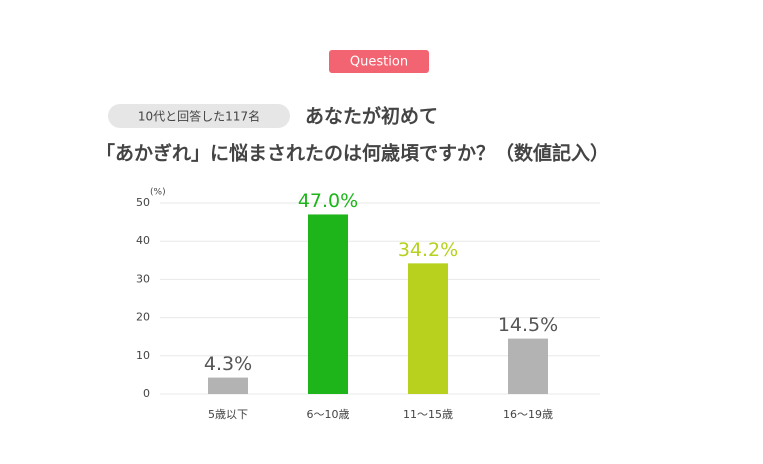 Image resolution: width=763 pixels, height=464 pixels. What do you see at coordinates (328, 414) in the screenshot?
I see `x-tick-label: 6～10歳` at bounding box center [328, 414].